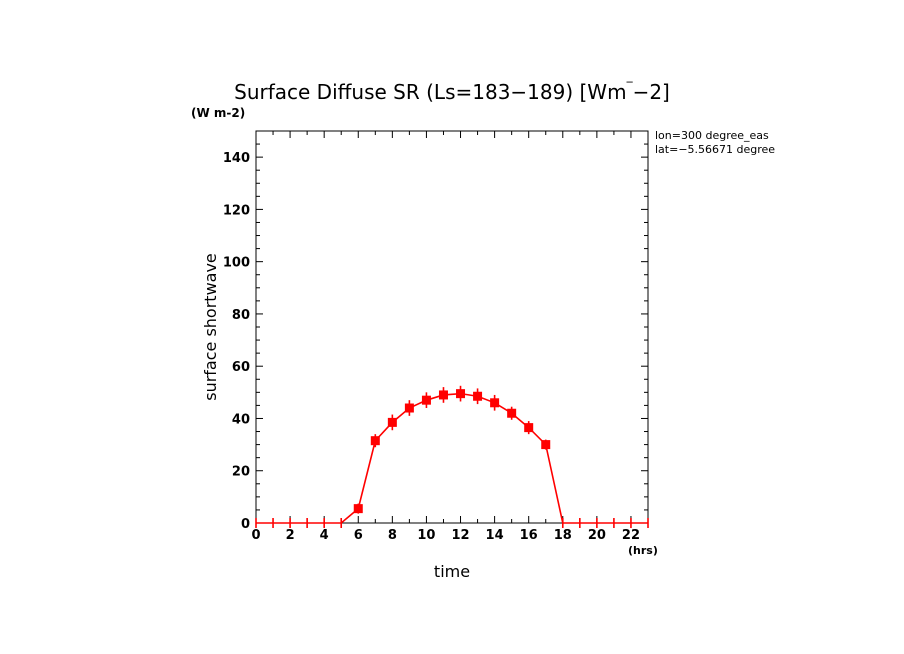 The height and width of the screenshot is (654, 904). Describe the element at coordinates (631, 535) in the screenshot. I see `x-tick-label: 22` at that location.